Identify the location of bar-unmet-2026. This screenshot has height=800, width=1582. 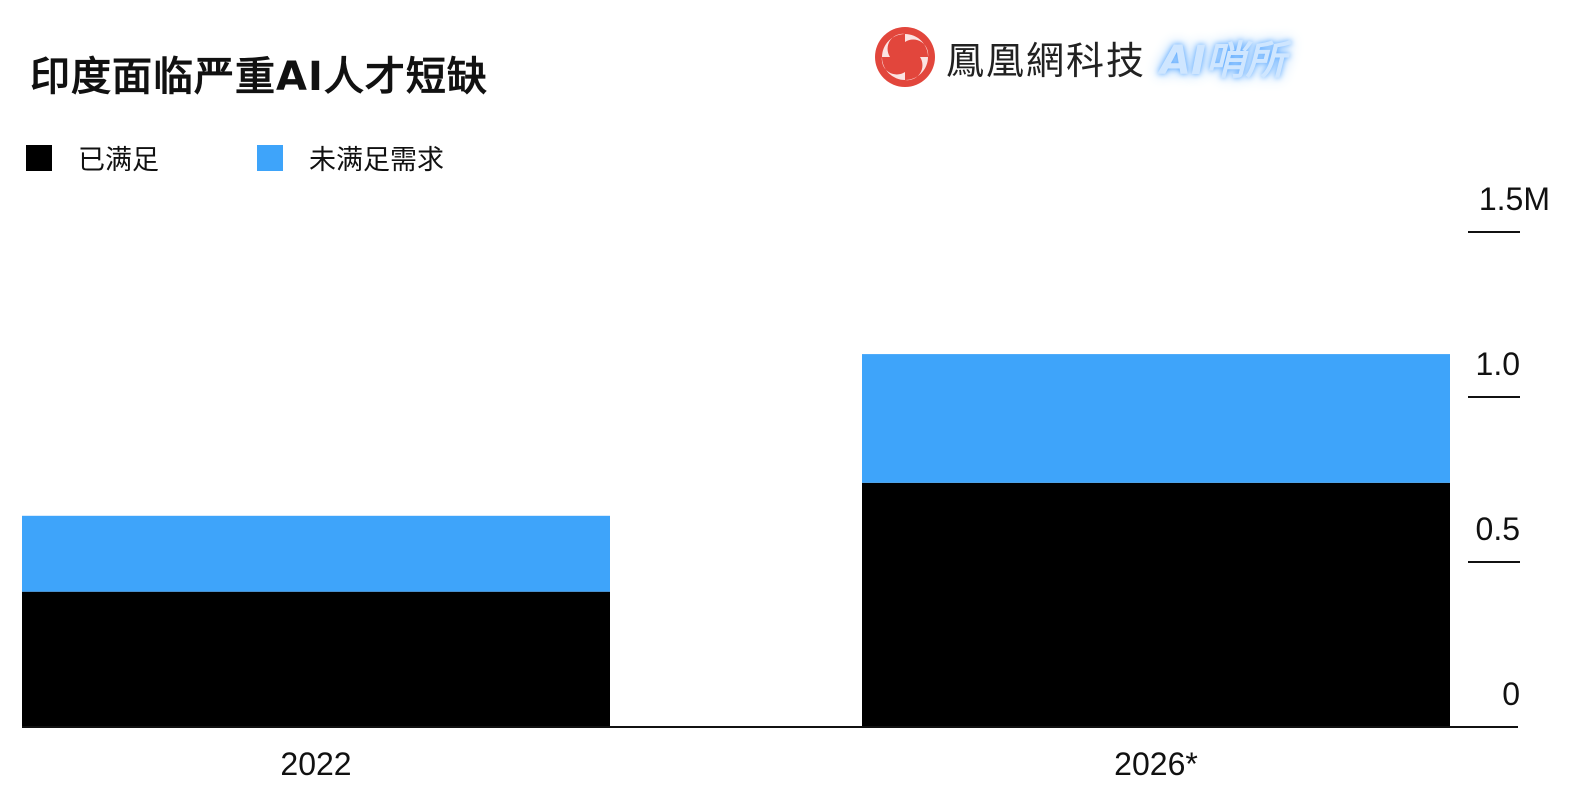
(1156, 418).